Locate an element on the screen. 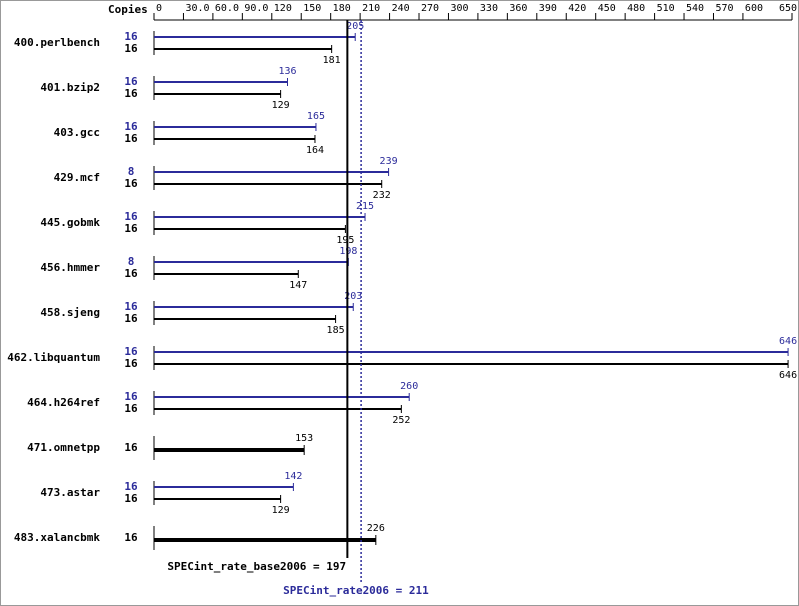  value-label: 147 is located at coordinates (298, 285).